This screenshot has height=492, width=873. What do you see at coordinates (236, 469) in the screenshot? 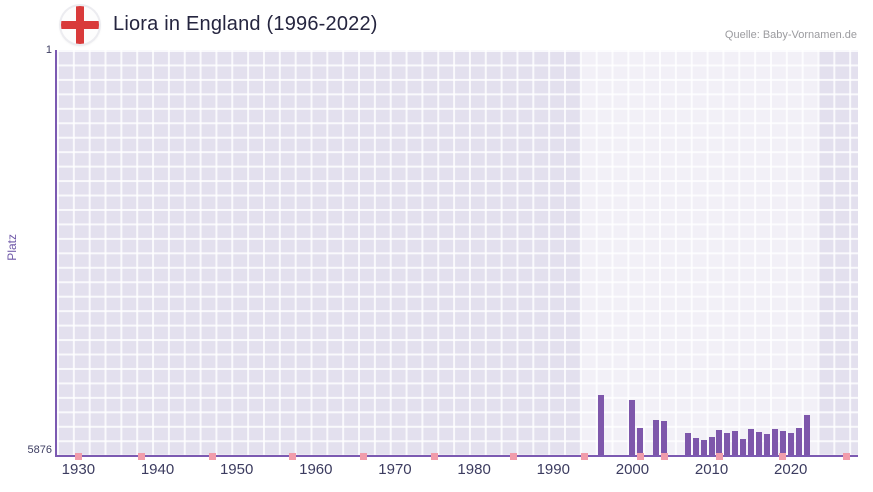
I see `x-tick-1950: 1950` at bounding box center [236, 469].